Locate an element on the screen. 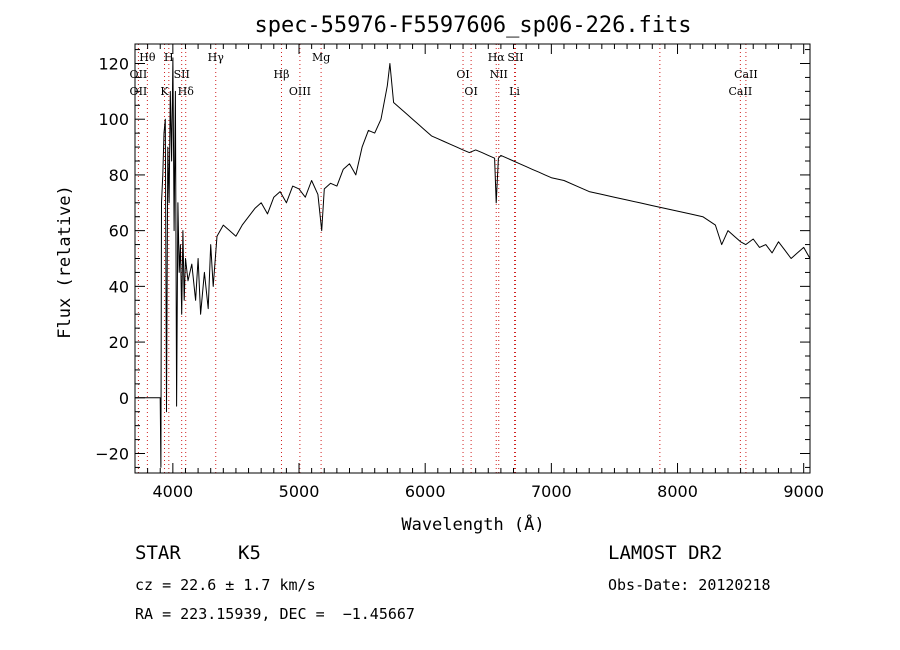  y-tick-label: 20 is located at coordinates (119, 342).